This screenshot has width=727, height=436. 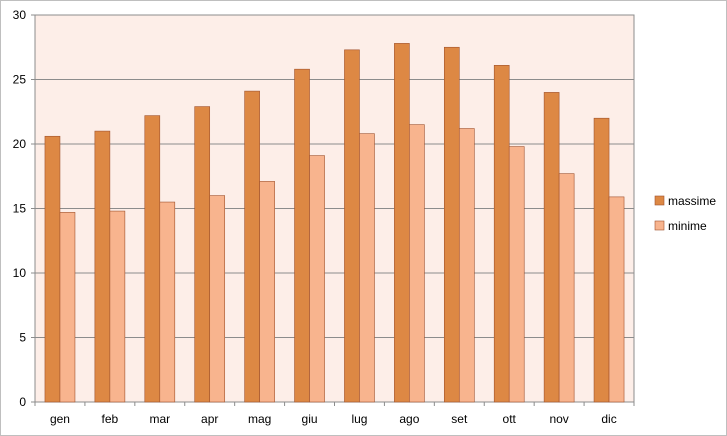 What do you see at coordinates (359, 419) in the screenshot?
I see `x-tick-label: lug` at bounding box center [359, 419].